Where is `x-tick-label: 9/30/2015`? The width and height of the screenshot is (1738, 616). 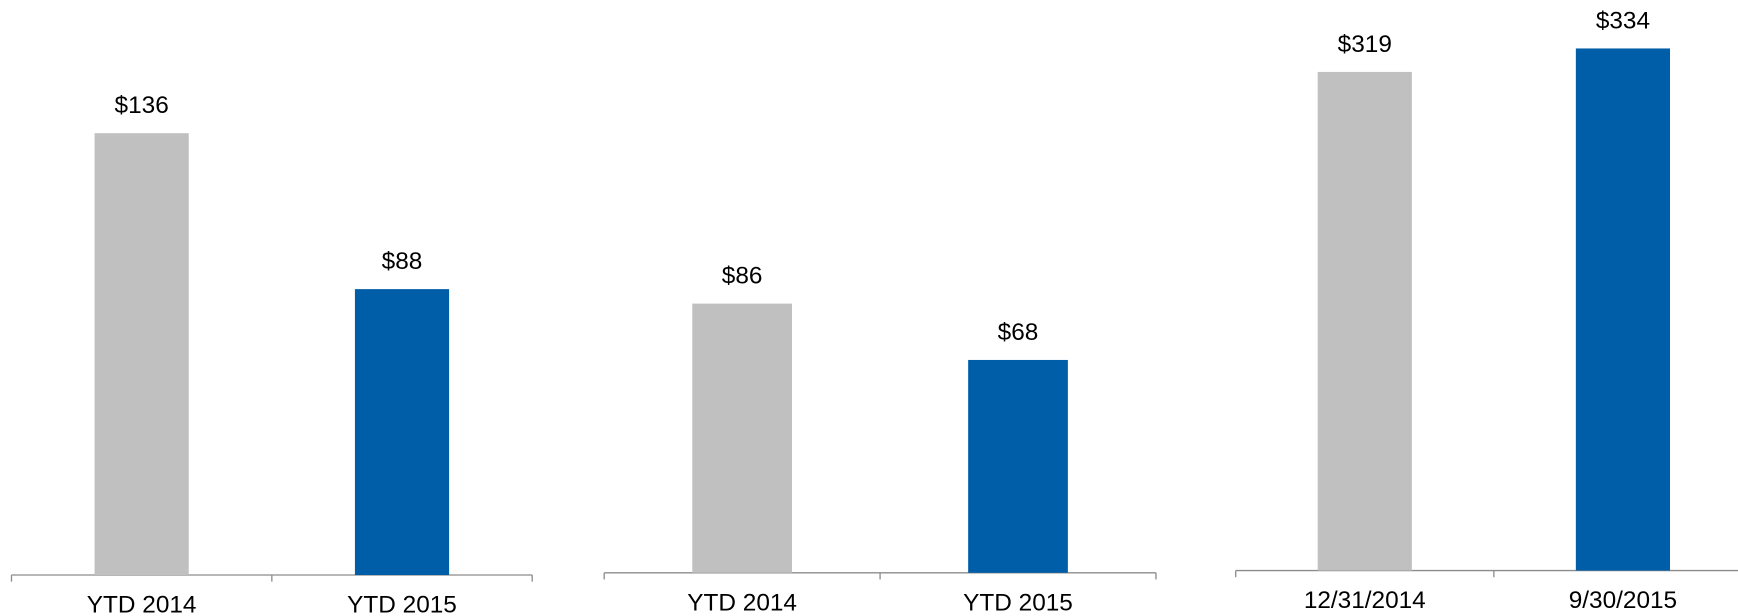
x-tick-label: 9/30/2015 is located at coordinates (1623, 600).